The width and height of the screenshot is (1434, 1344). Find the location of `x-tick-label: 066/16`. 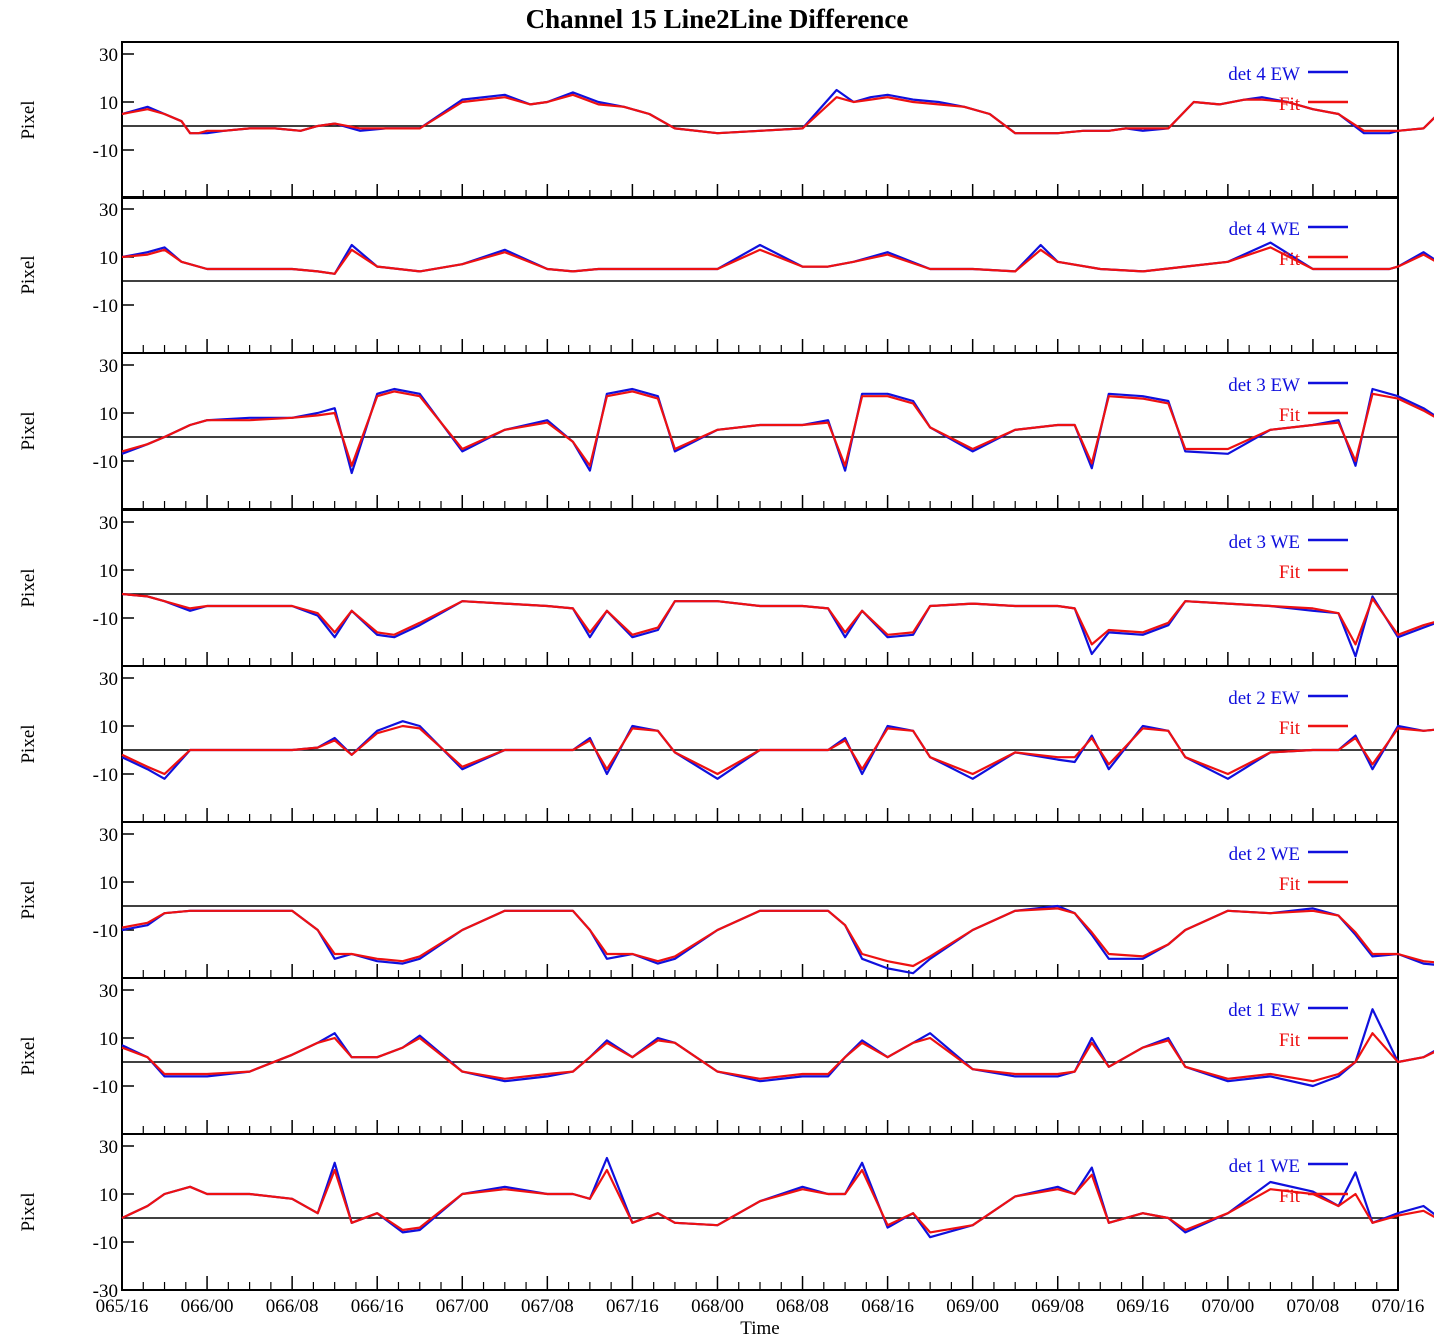

x-tick-label: 066/16 is located at coordinates (377, 1306).